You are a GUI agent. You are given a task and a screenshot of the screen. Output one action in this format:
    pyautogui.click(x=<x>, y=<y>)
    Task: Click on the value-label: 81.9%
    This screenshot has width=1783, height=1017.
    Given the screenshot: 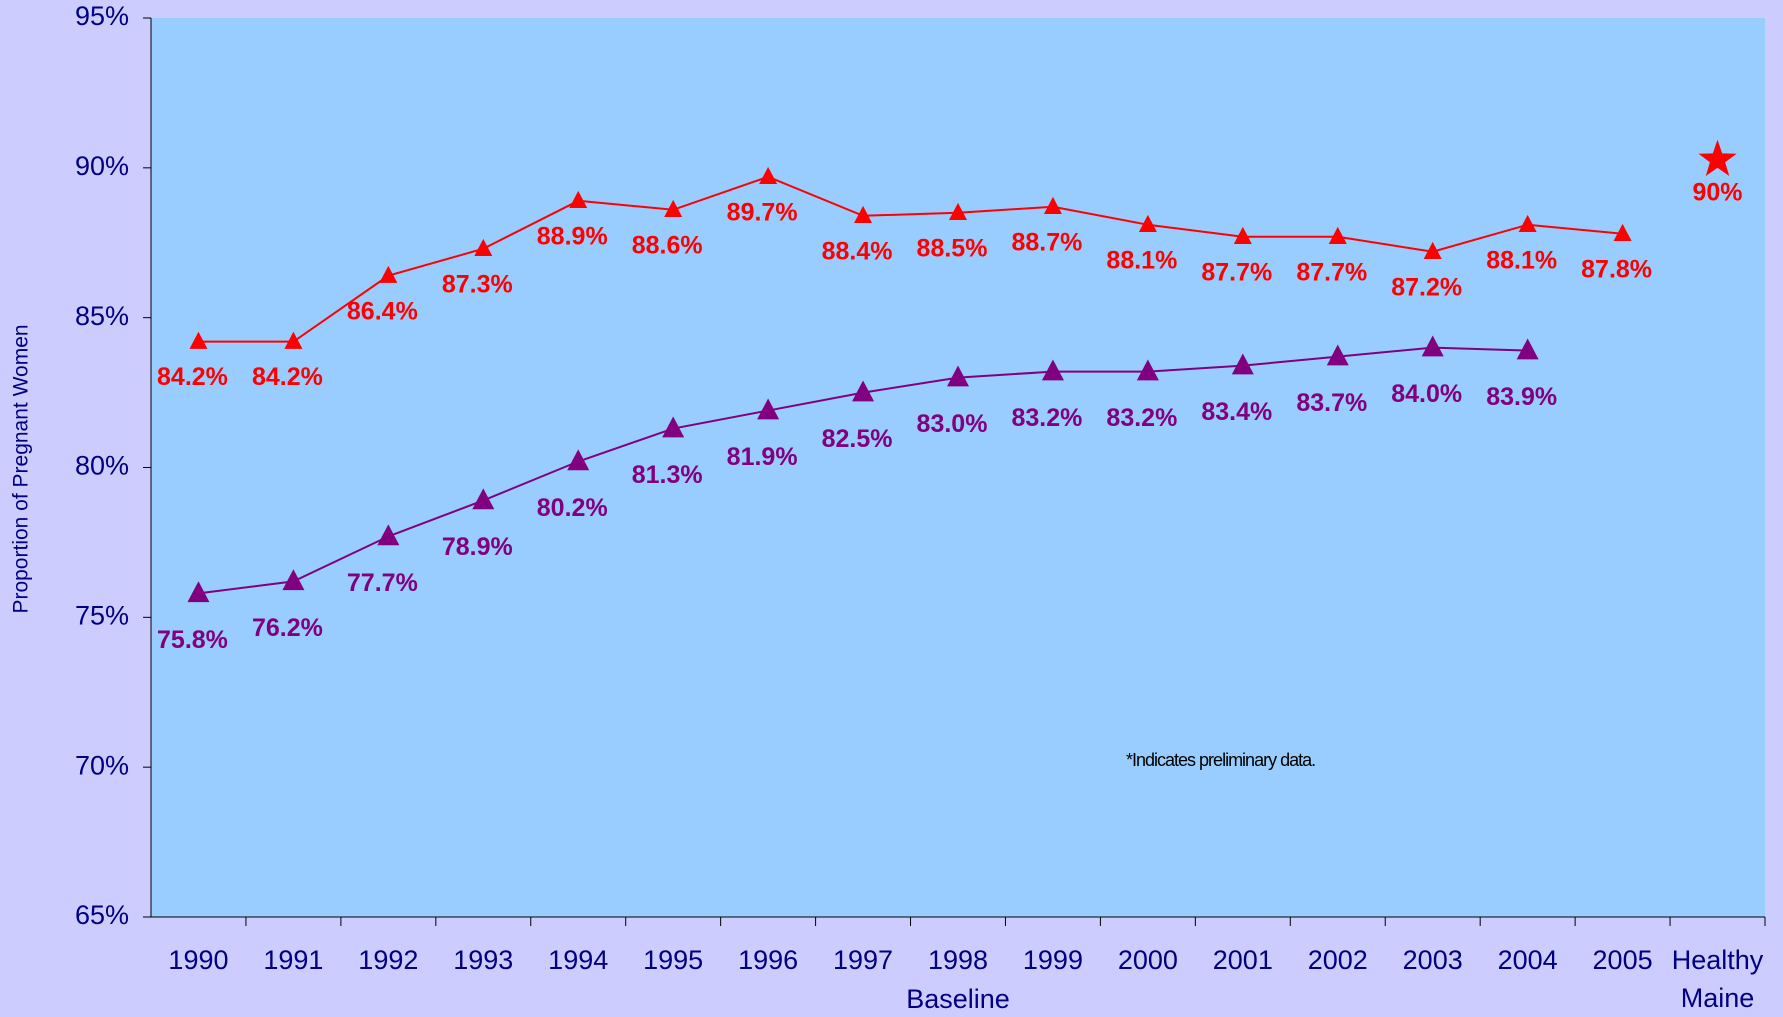 What is the action you would take?
    pyautogui.click(x=762, y=457)
    